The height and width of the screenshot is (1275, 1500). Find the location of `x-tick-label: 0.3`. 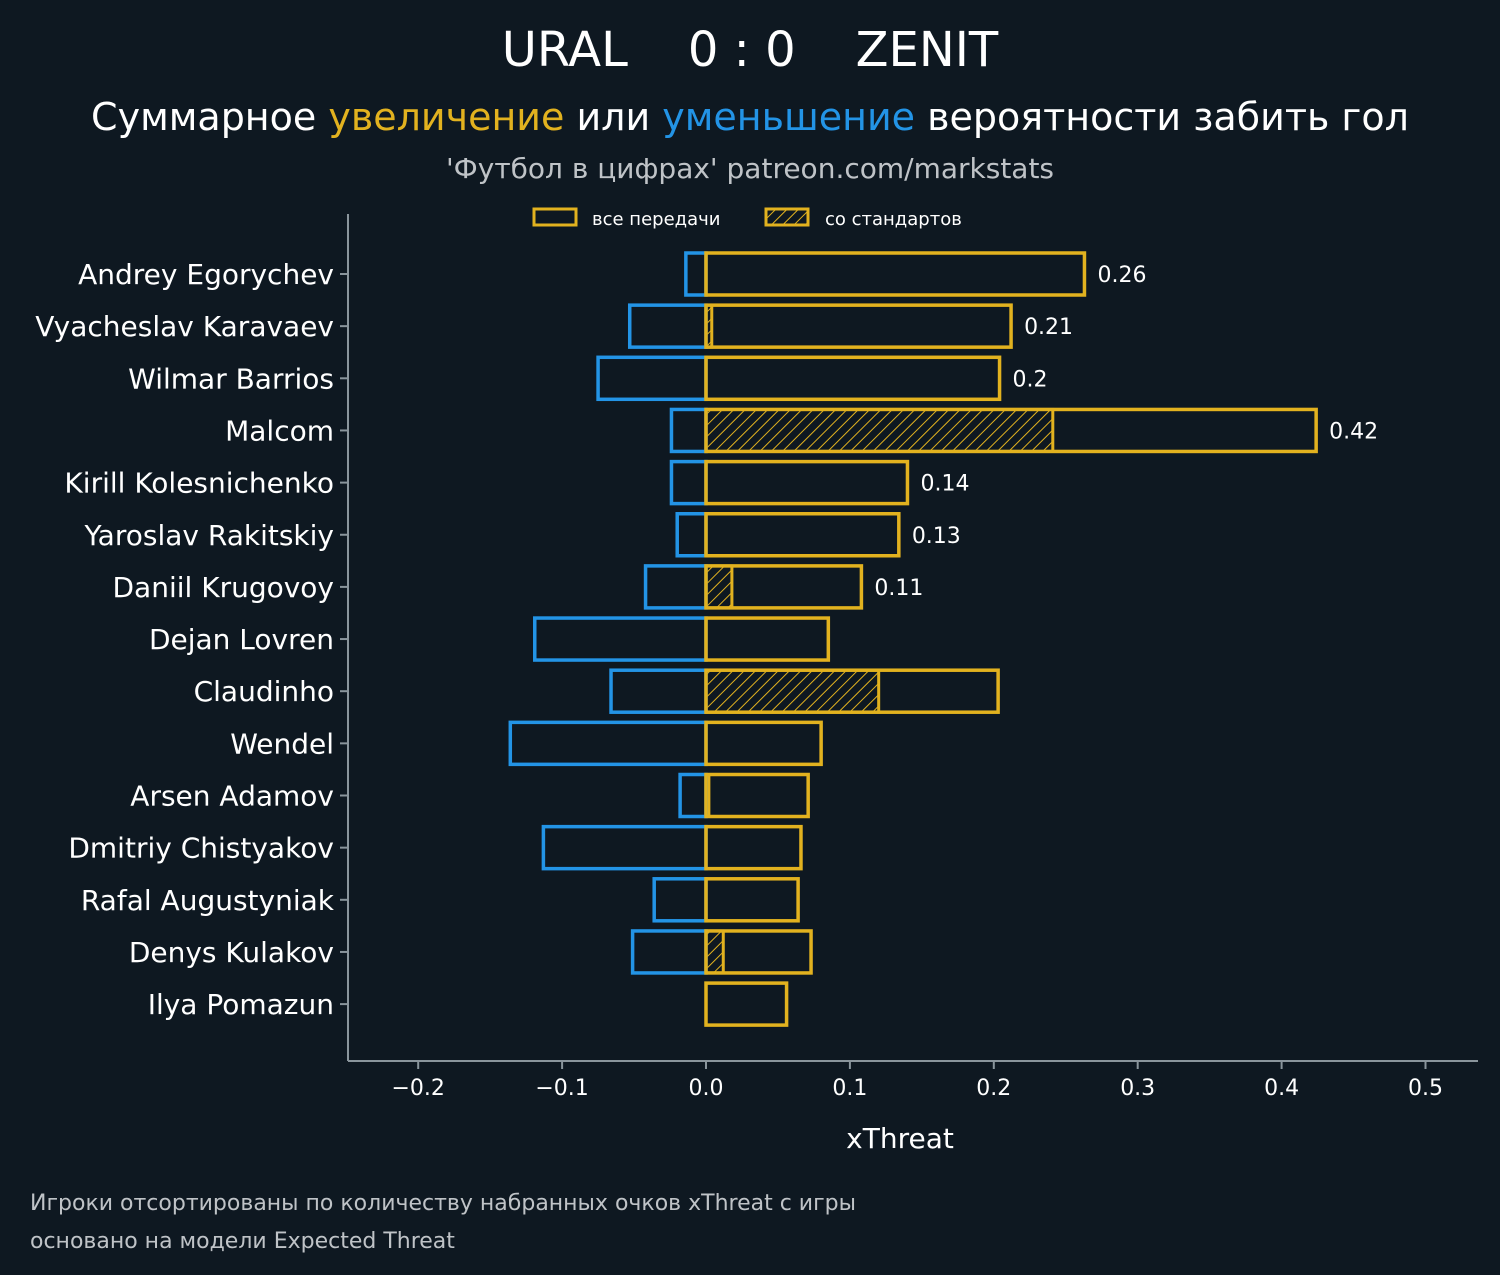

x-tick-label: 0.3 is located at coordinates (1137, 1088).